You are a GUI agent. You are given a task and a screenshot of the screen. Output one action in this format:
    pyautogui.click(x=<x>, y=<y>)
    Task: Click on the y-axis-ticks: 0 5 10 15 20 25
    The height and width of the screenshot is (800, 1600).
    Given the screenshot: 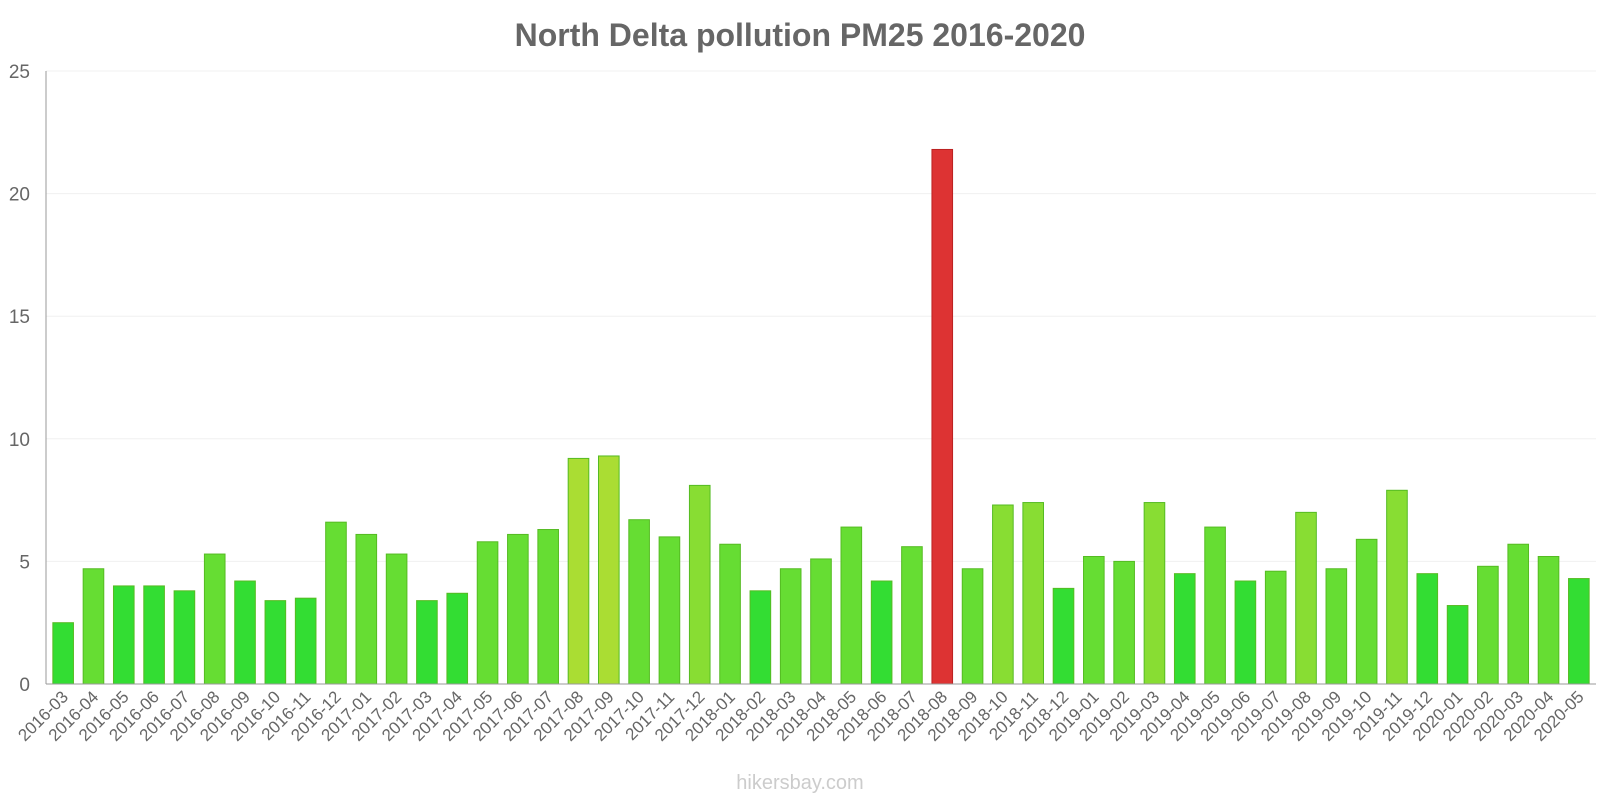 What is the action you would take?
    pyautogui.click(x=19, y=379)
    